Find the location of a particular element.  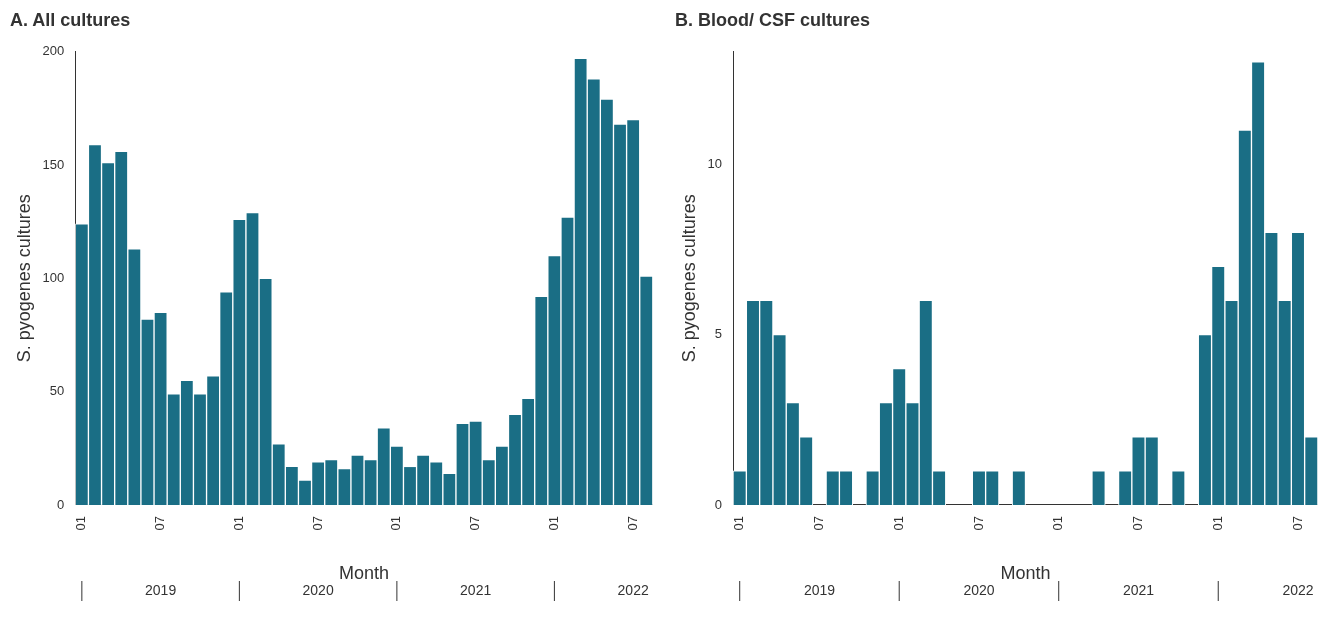

y-tick-label: 150 is located at coordinates (53, 164).